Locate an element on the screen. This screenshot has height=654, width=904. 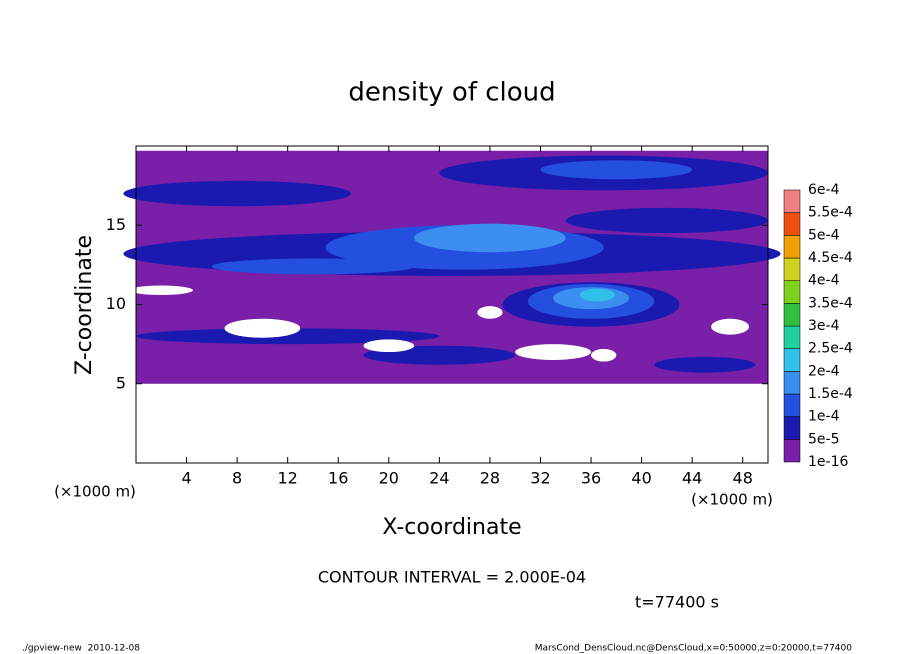
colorbar-label: 1e-16 is located at coordinates (828, 462).